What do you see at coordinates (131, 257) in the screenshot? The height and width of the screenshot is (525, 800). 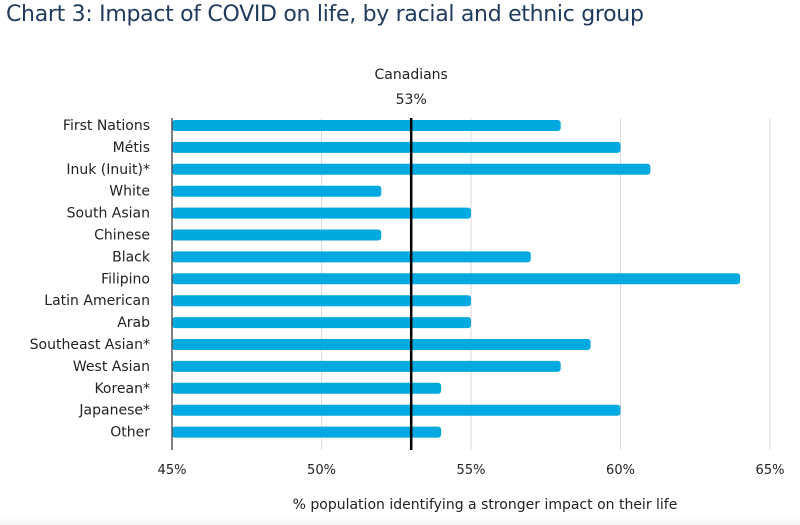 I see `category-label: Black` at bounding box center [131, 257].